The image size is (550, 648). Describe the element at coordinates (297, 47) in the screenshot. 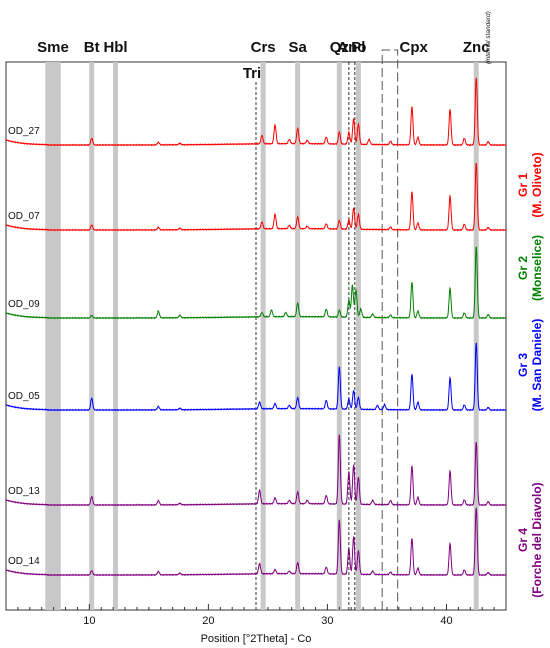

I see `mineral-label-sa: Sa` at that location.